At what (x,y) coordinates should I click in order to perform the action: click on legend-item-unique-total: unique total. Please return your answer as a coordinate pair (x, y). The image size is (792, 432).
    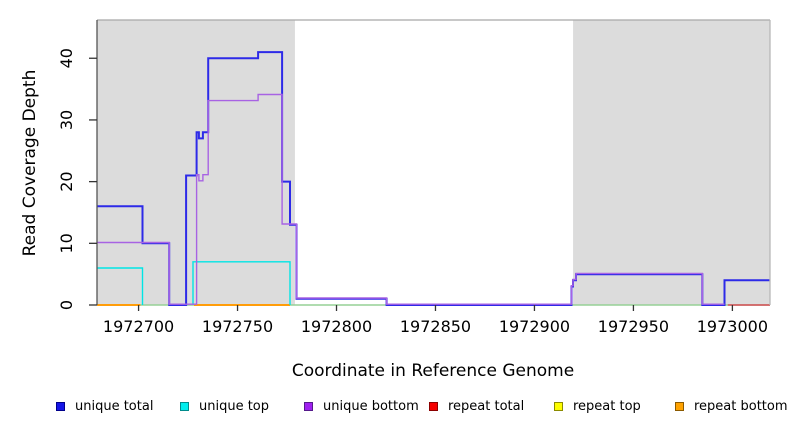
    Looking at the image, I should click on (104, 406).